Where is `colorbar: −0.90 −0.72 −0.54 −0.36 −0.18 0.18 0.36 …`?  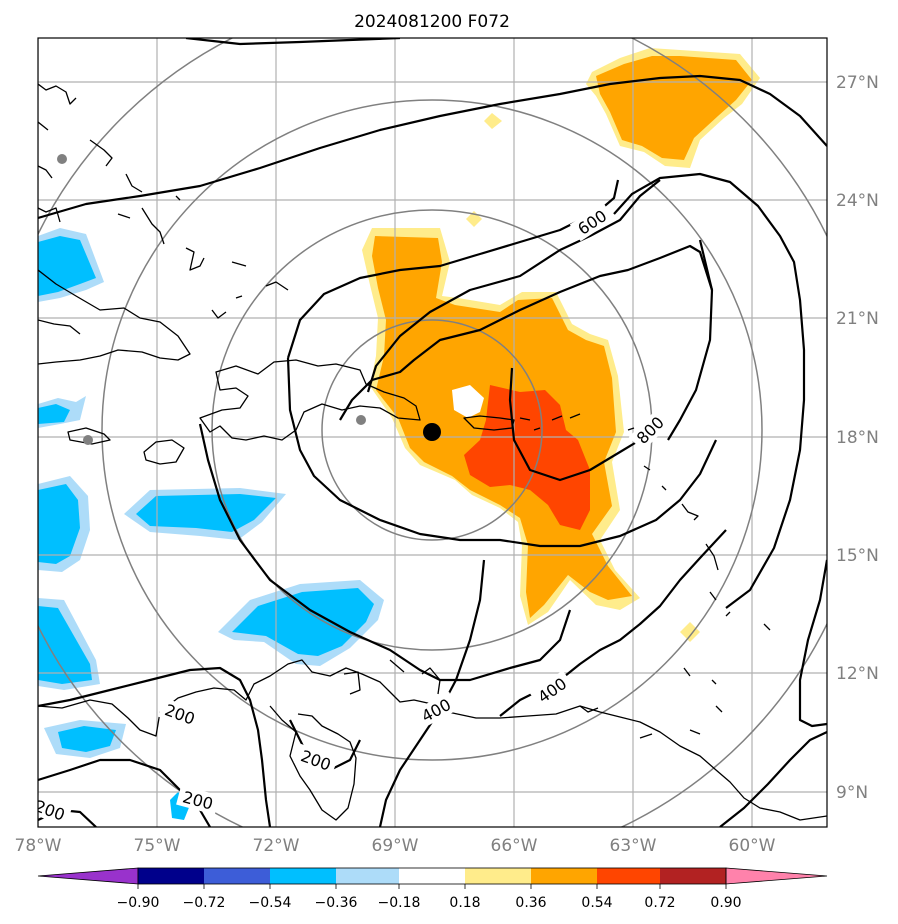
colorbar: −0.90 −0.72 −0.54 −0.36 −0.18 0.18 0.36 … is located at coordinates (432, 889).